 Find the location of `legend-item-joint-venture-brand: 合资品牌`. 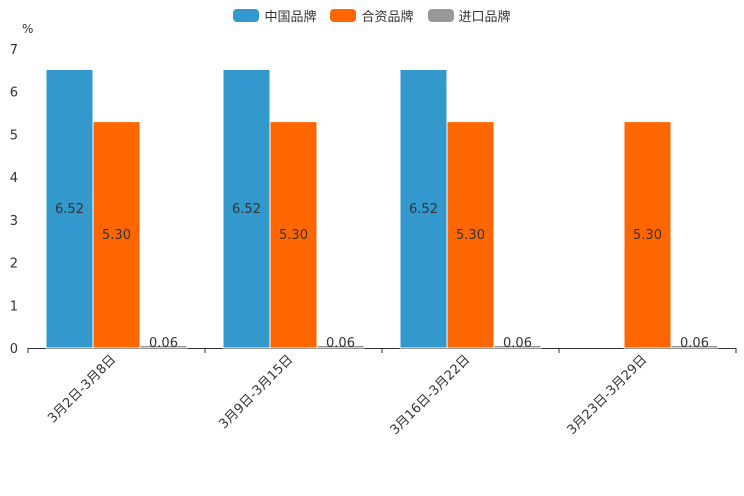

legend-item-joint-venture-brand: 合资品牌 is located at coordinates (372, 15).